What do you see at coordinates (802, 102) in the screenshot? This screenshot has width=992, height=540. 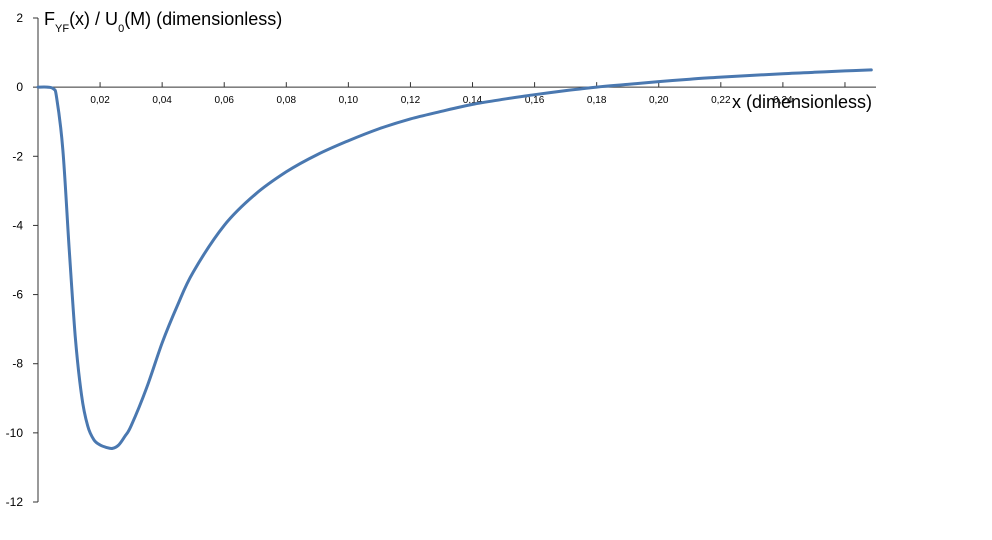 I see `x-axis-label: x (dimensionless)` at bounding box center [802, 102].